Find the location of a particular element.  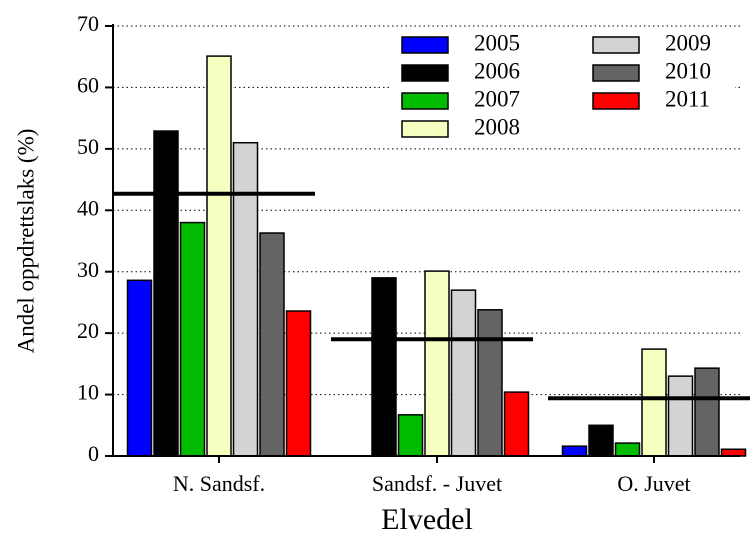

y-tick-label: 0 is located at coordinates (93, 453).